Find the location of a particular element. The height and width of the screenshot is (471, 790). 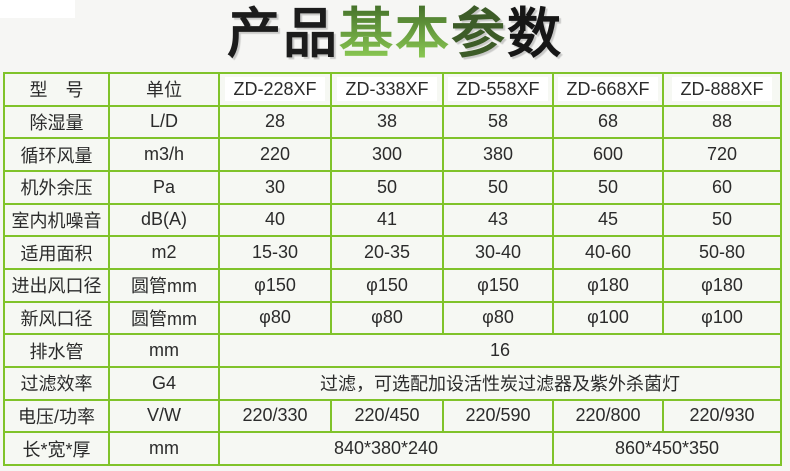

unit-cell: V/W is located at coordinates (164, 416).